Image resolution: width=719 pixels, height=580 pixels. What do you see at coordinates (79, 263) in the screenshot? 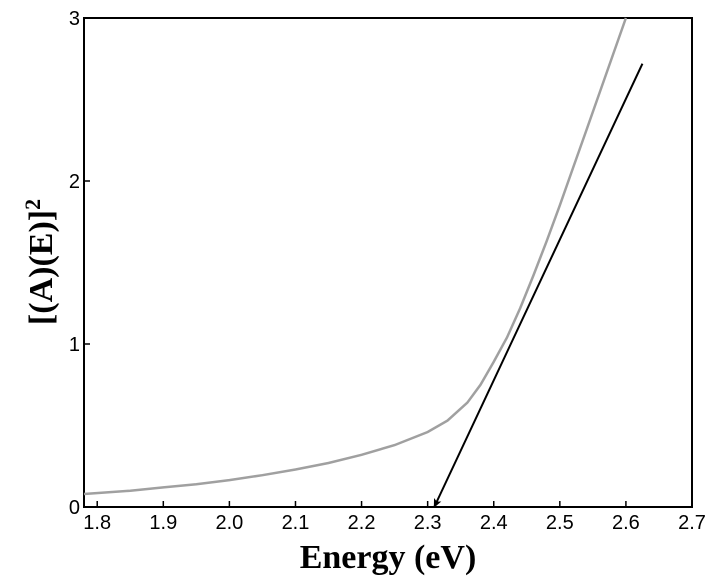
I see `y-axis-ticks: 0 1 2 3` at bounding box center [79, 263].